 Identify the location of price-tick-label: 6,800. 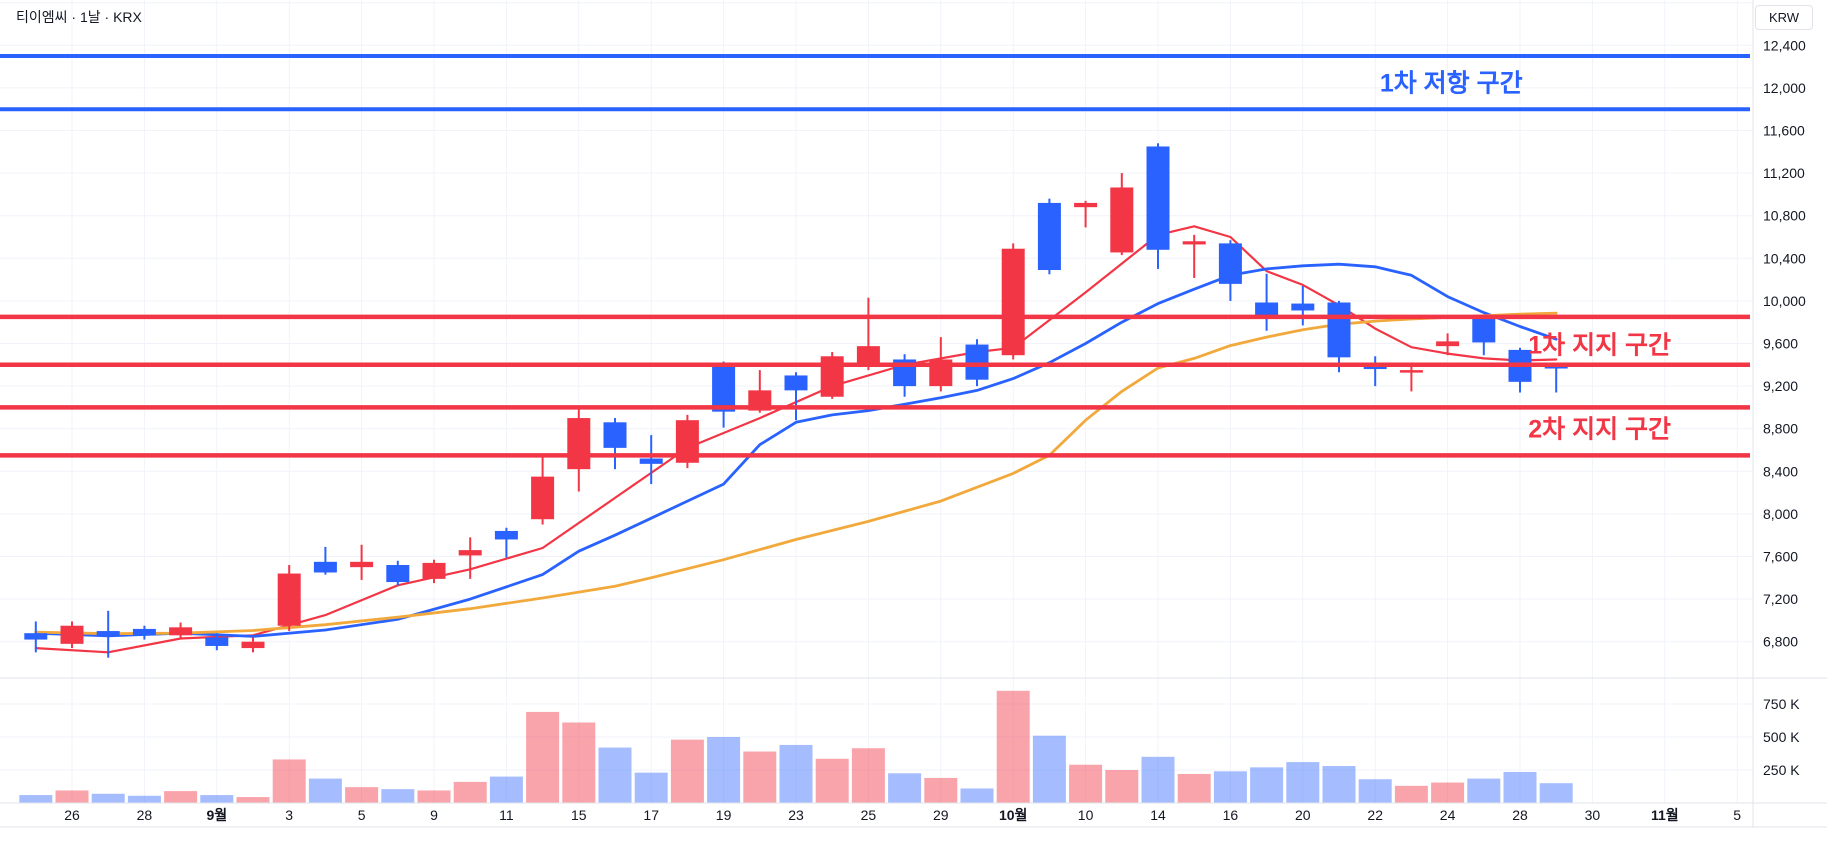
(1780, 642).